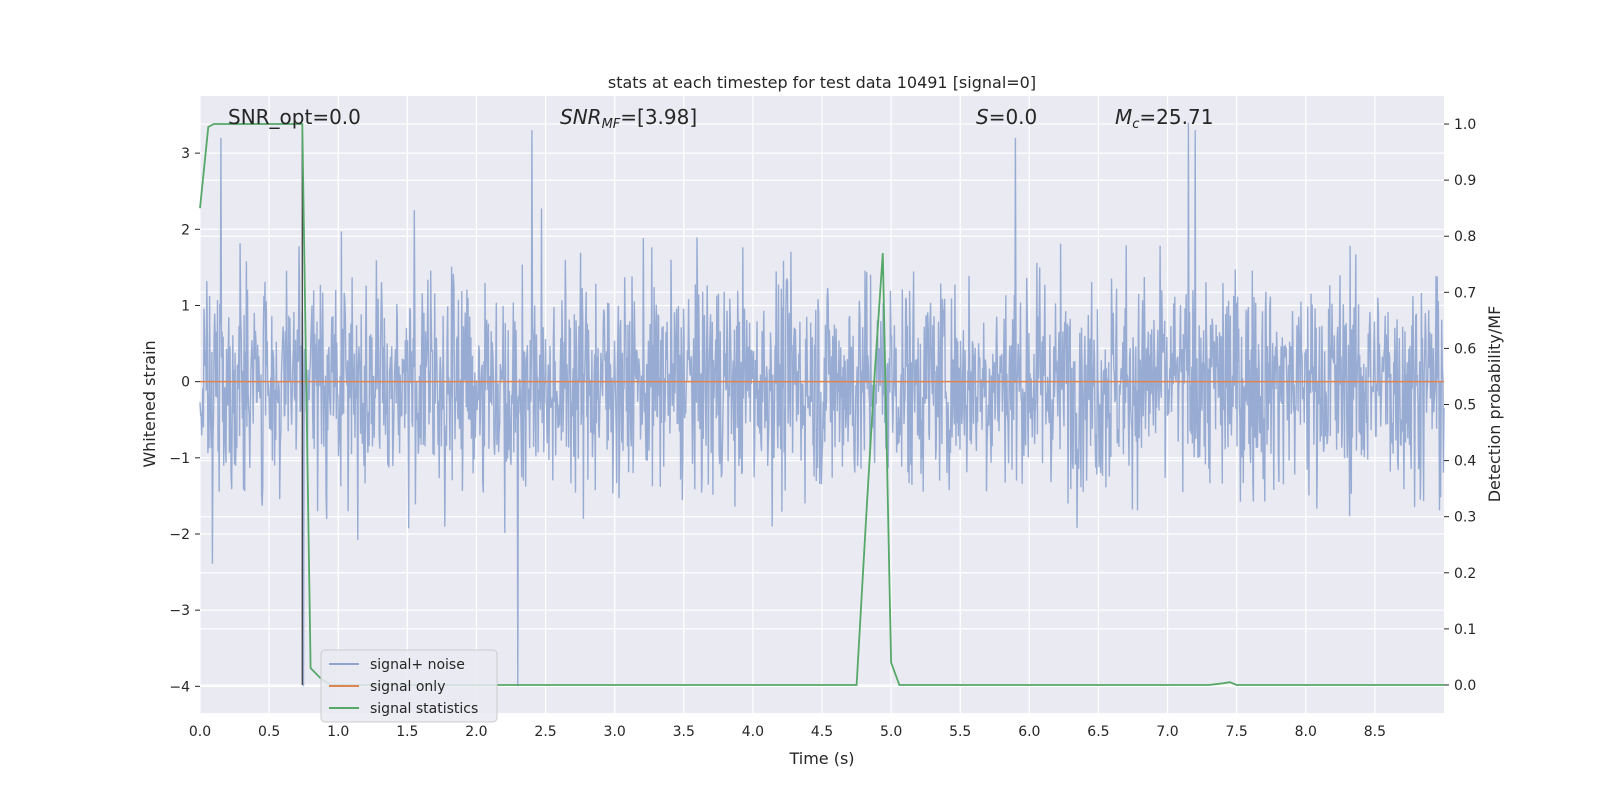 Image resolution: width=1600 pixels, height=804 pixels. What do you see at coordinates (1465, 181) in the screenshot?
I see `y-tick-label-right: 0.9` at bounding box center [1465, 181].